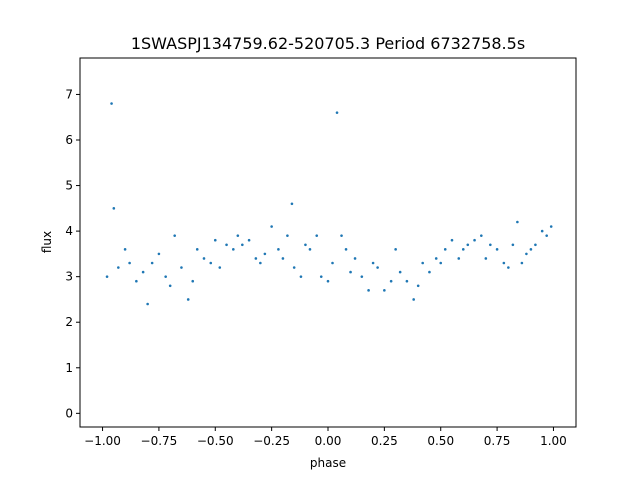 This screenshot has height=480, width=640. I want to click on y-tick-label: 3, so click(69, 277).